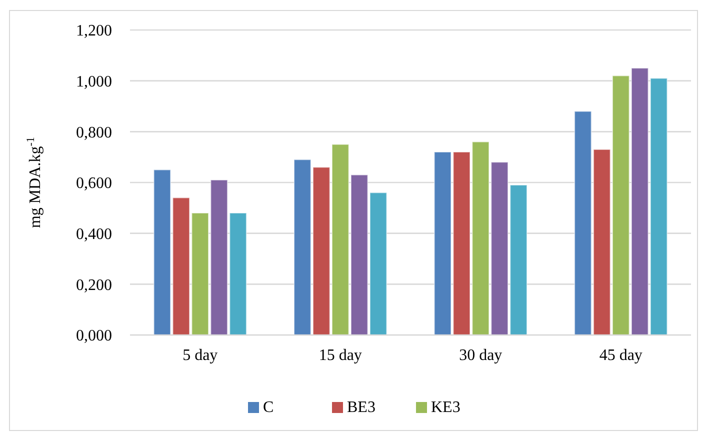  I want to click on legend-label: KE3, so click(445, 407).